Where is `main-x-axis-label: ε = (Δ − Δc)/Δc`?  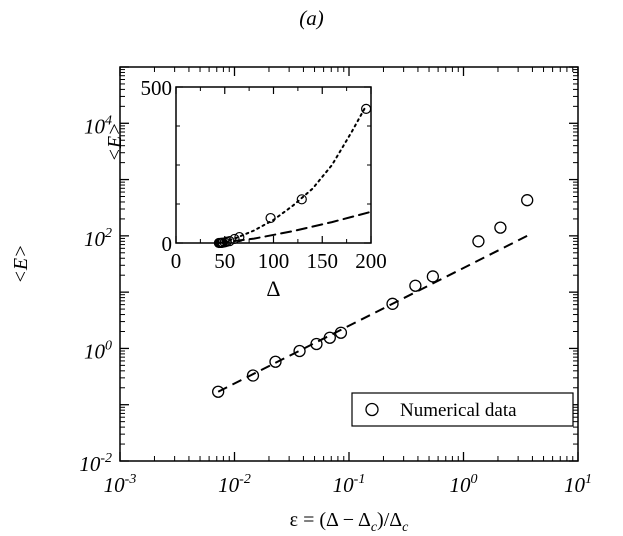
main-x-axis-label: ε = (Δ − Δc)/Δc is located at coordinates (349, 522).